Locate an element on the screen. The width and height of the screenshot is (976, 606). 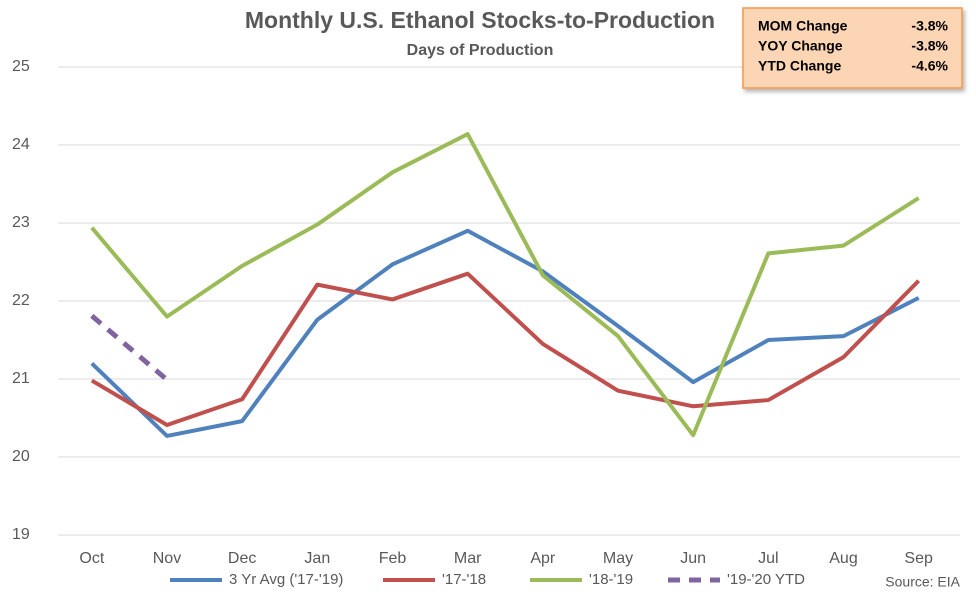
x-tick-label: Jul is located at coordinates (768, 558).